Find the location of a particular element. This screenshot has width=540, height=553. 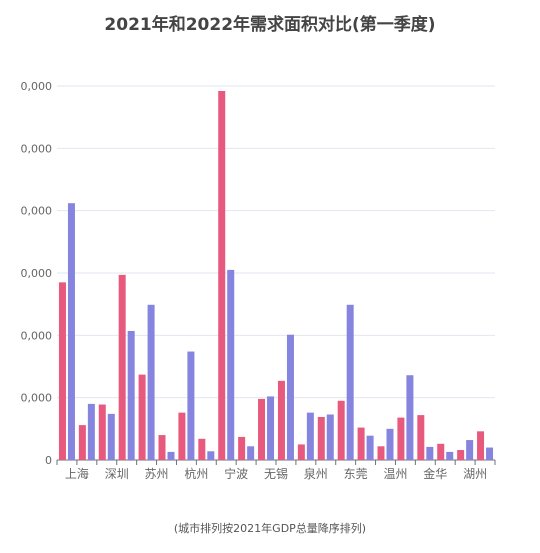

x-tick-label: 泉州 is located at coordinates (316, 474).